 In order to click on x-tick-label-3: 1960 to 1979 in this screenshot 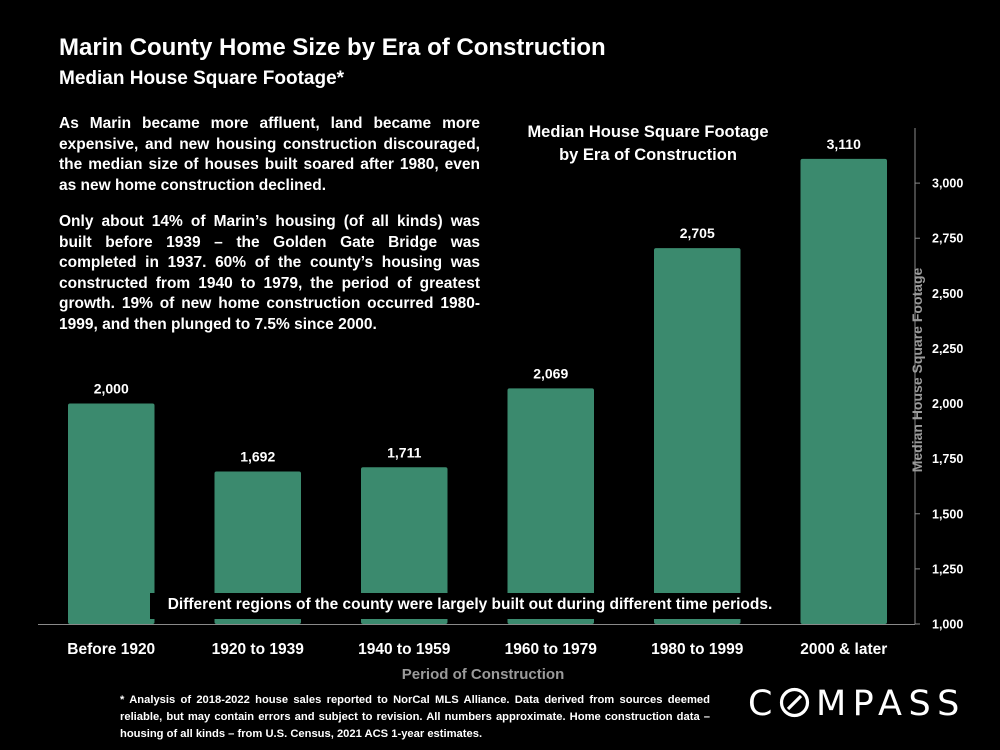, I will do `click(551, 649)`.